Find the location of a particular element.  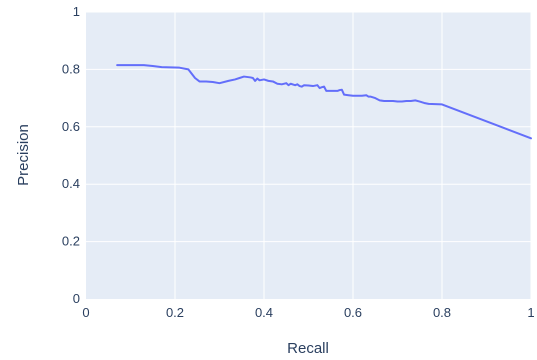

x-tick-label: 0.4 is located at coordinates (264, 312).